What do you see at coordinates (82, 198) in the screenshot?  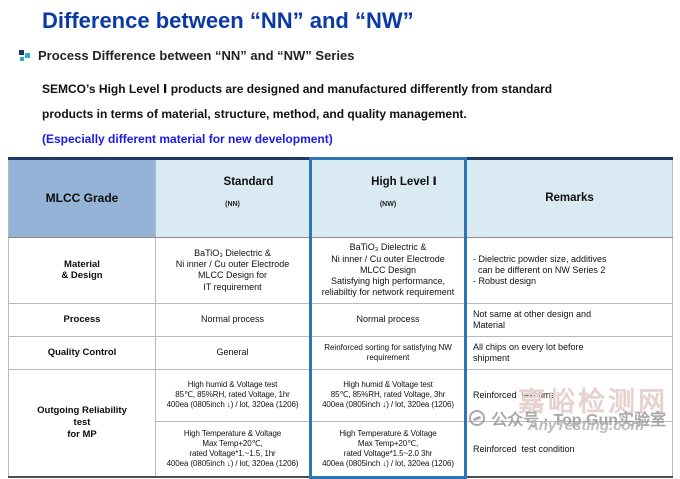 I see `header-mlcc-grade: MLCC Grade` at bounding box center [82, 198].